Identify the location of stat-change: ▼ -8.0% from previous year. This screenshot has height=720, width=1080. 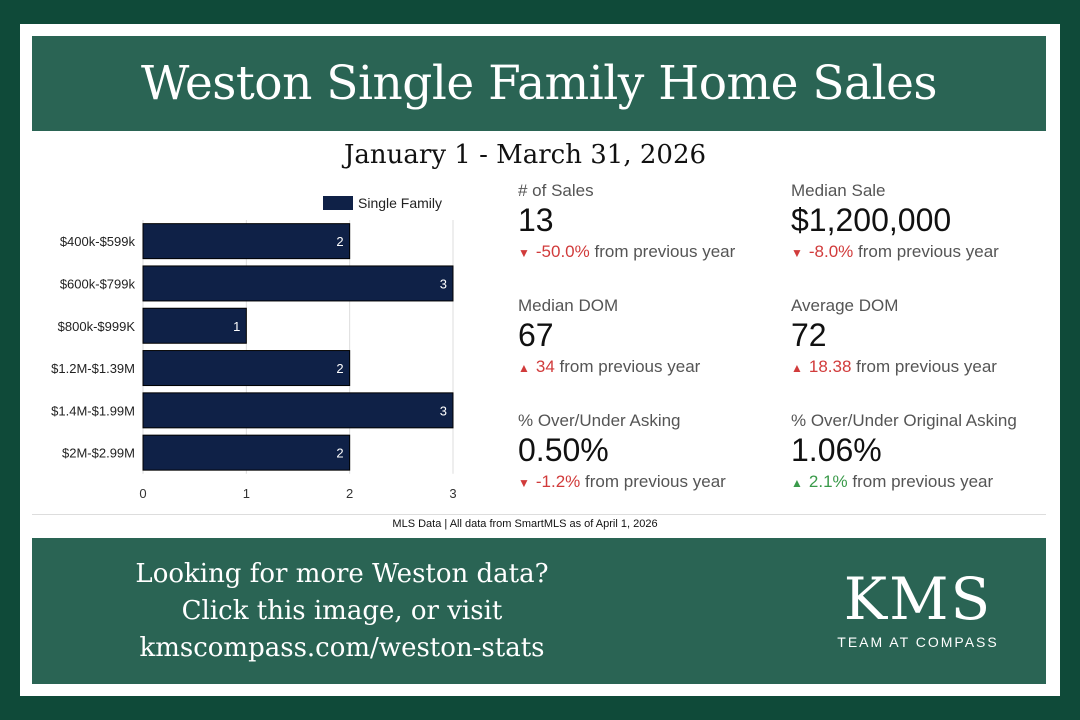
(931, 252).